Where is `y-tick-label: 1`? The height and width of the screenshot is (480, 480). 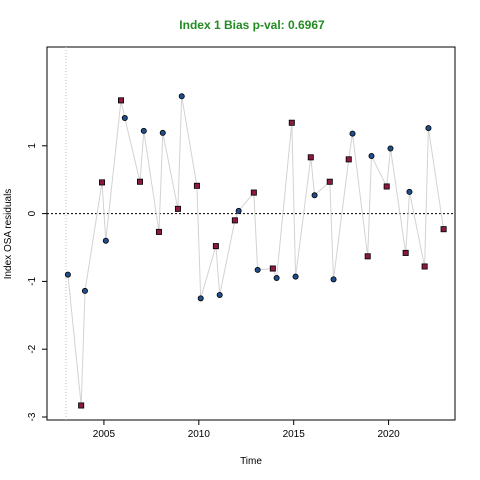
y-tick-label: 1 is located at coordinates (32, 146).